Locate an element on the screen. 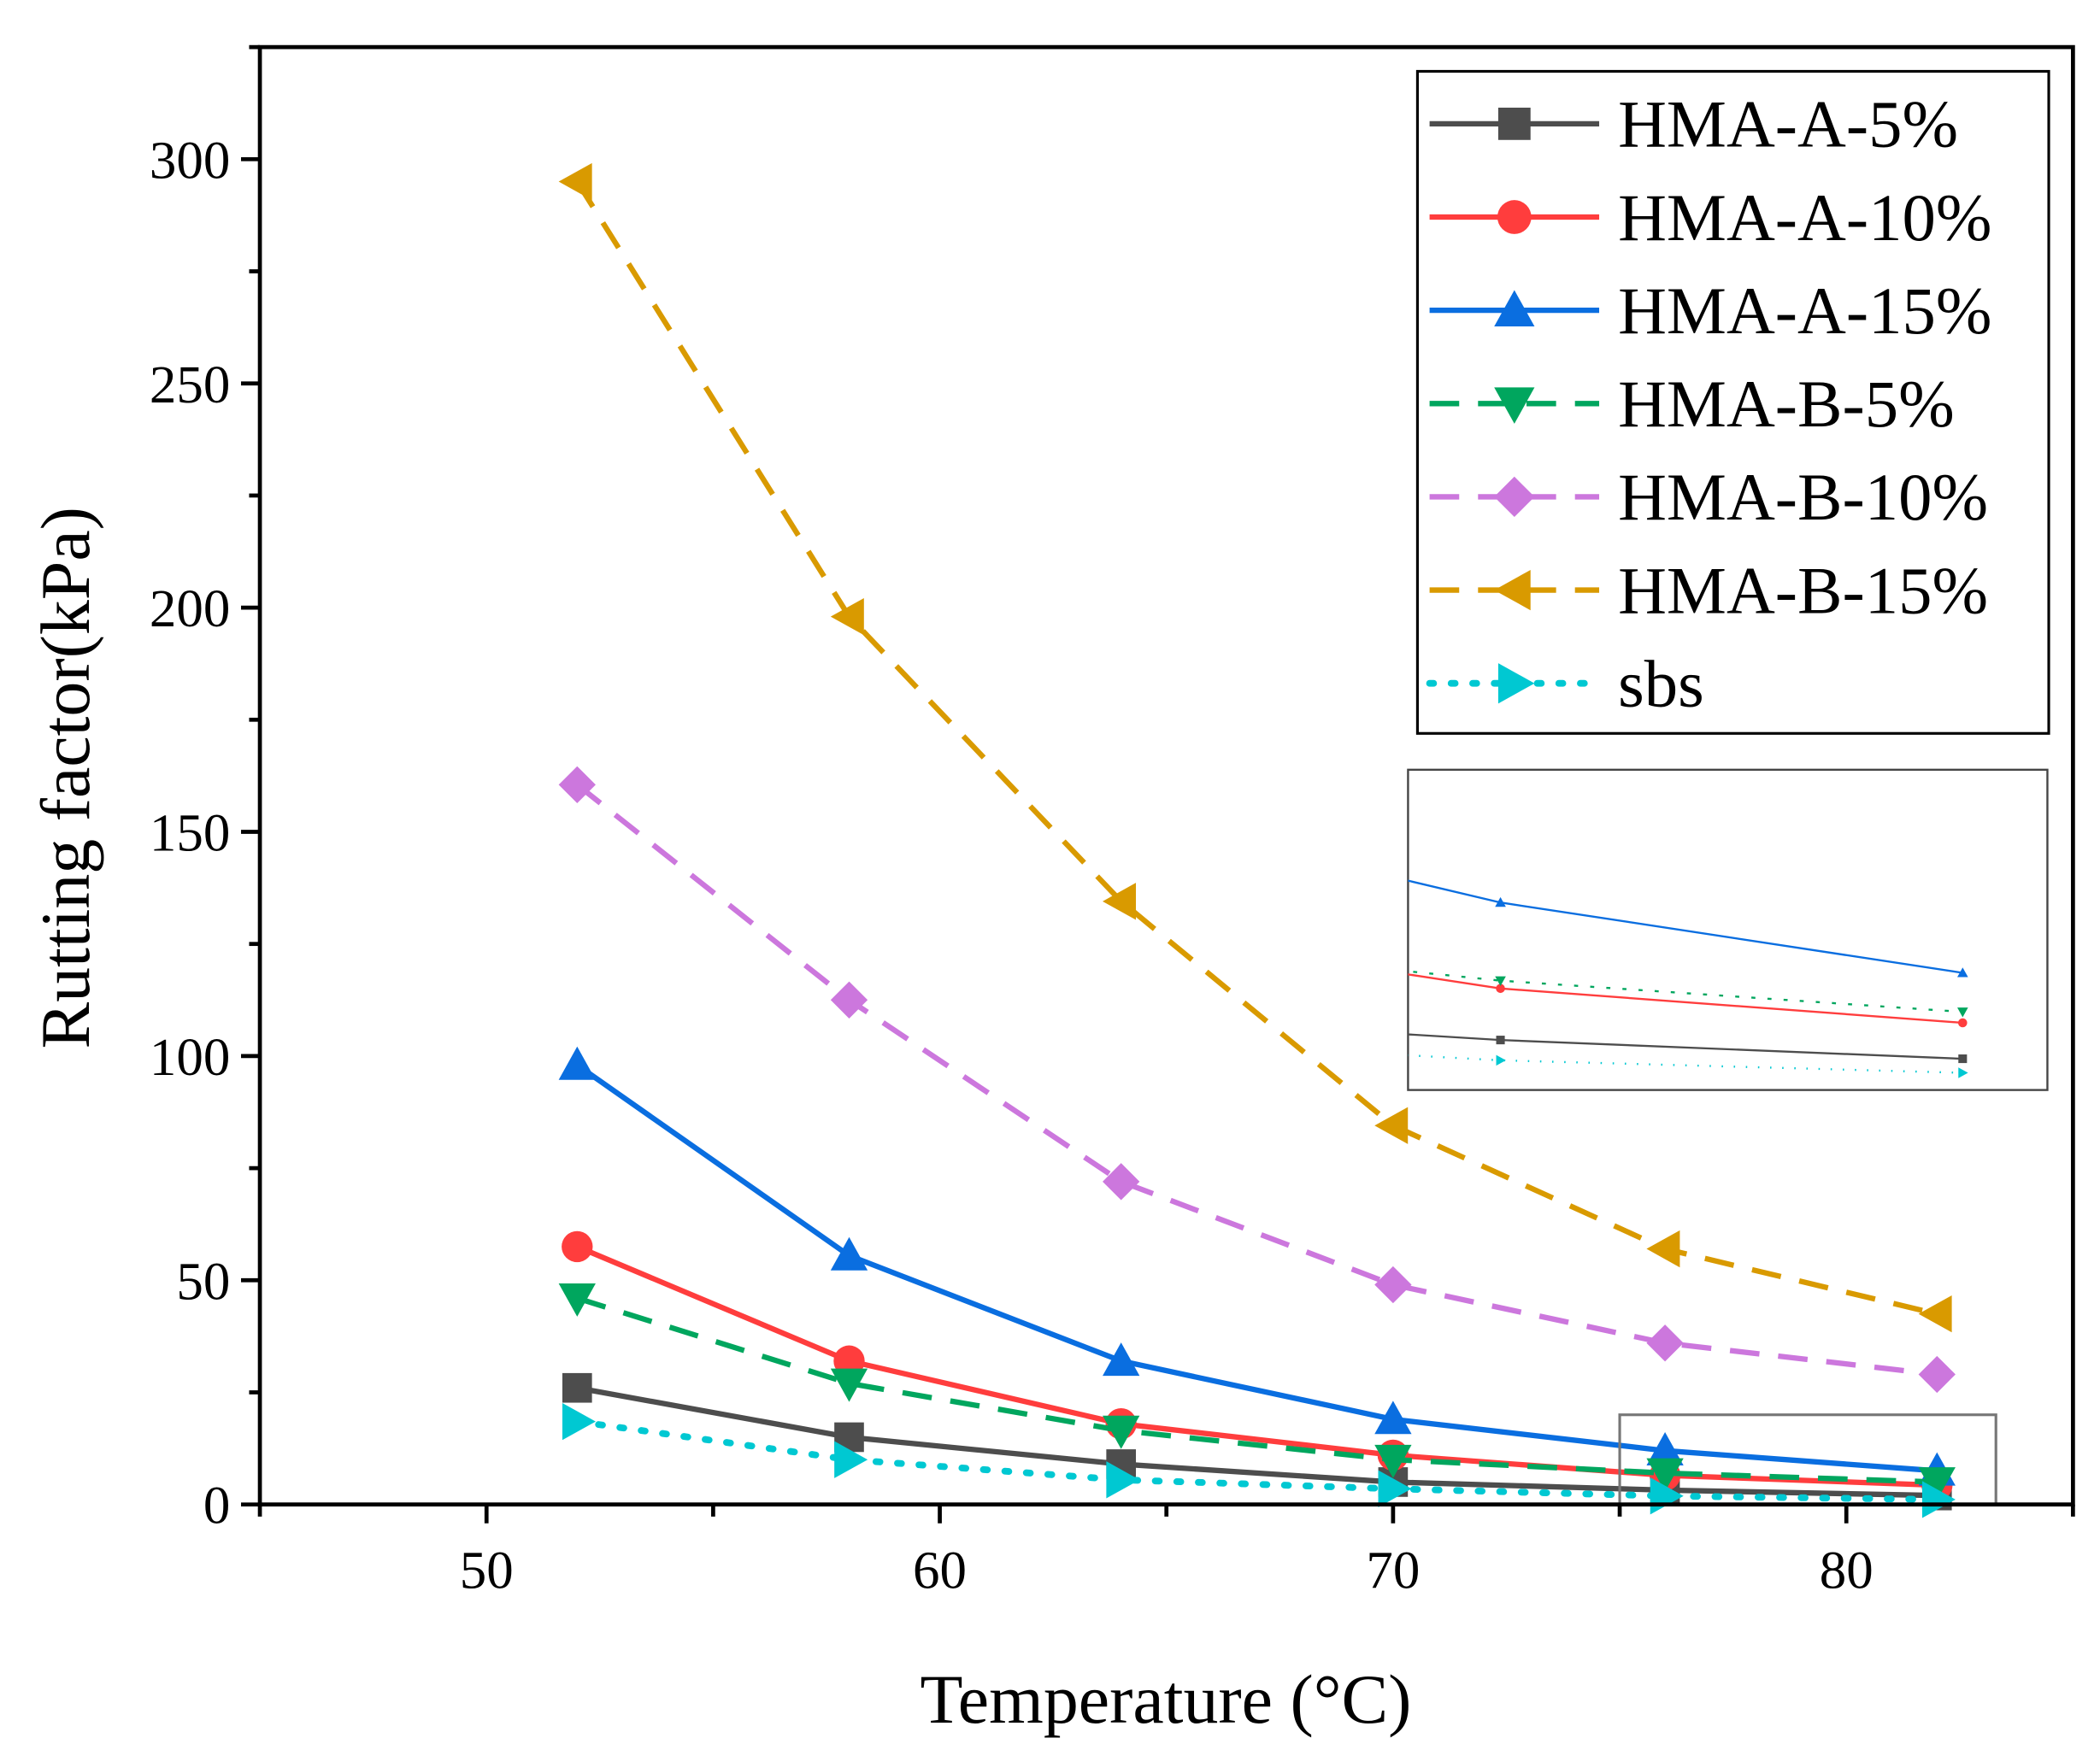  legend-label: HMA-B-15% is located at coordinates (1803, 591).